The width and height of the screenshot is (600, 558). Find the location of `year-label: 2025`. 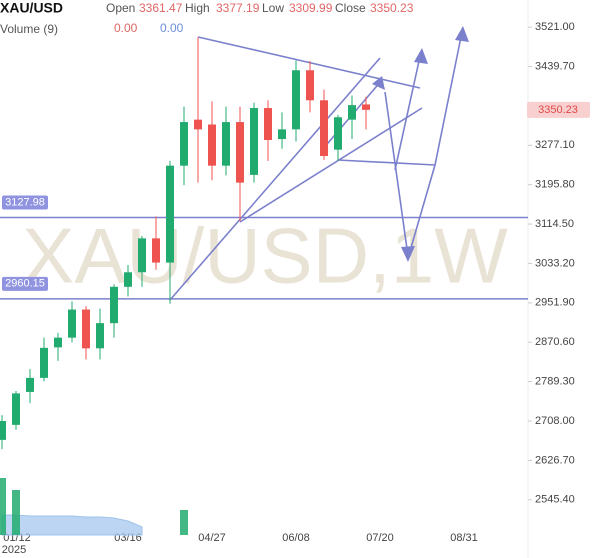

year-label: 2025 is located at coordinates (14, 550).